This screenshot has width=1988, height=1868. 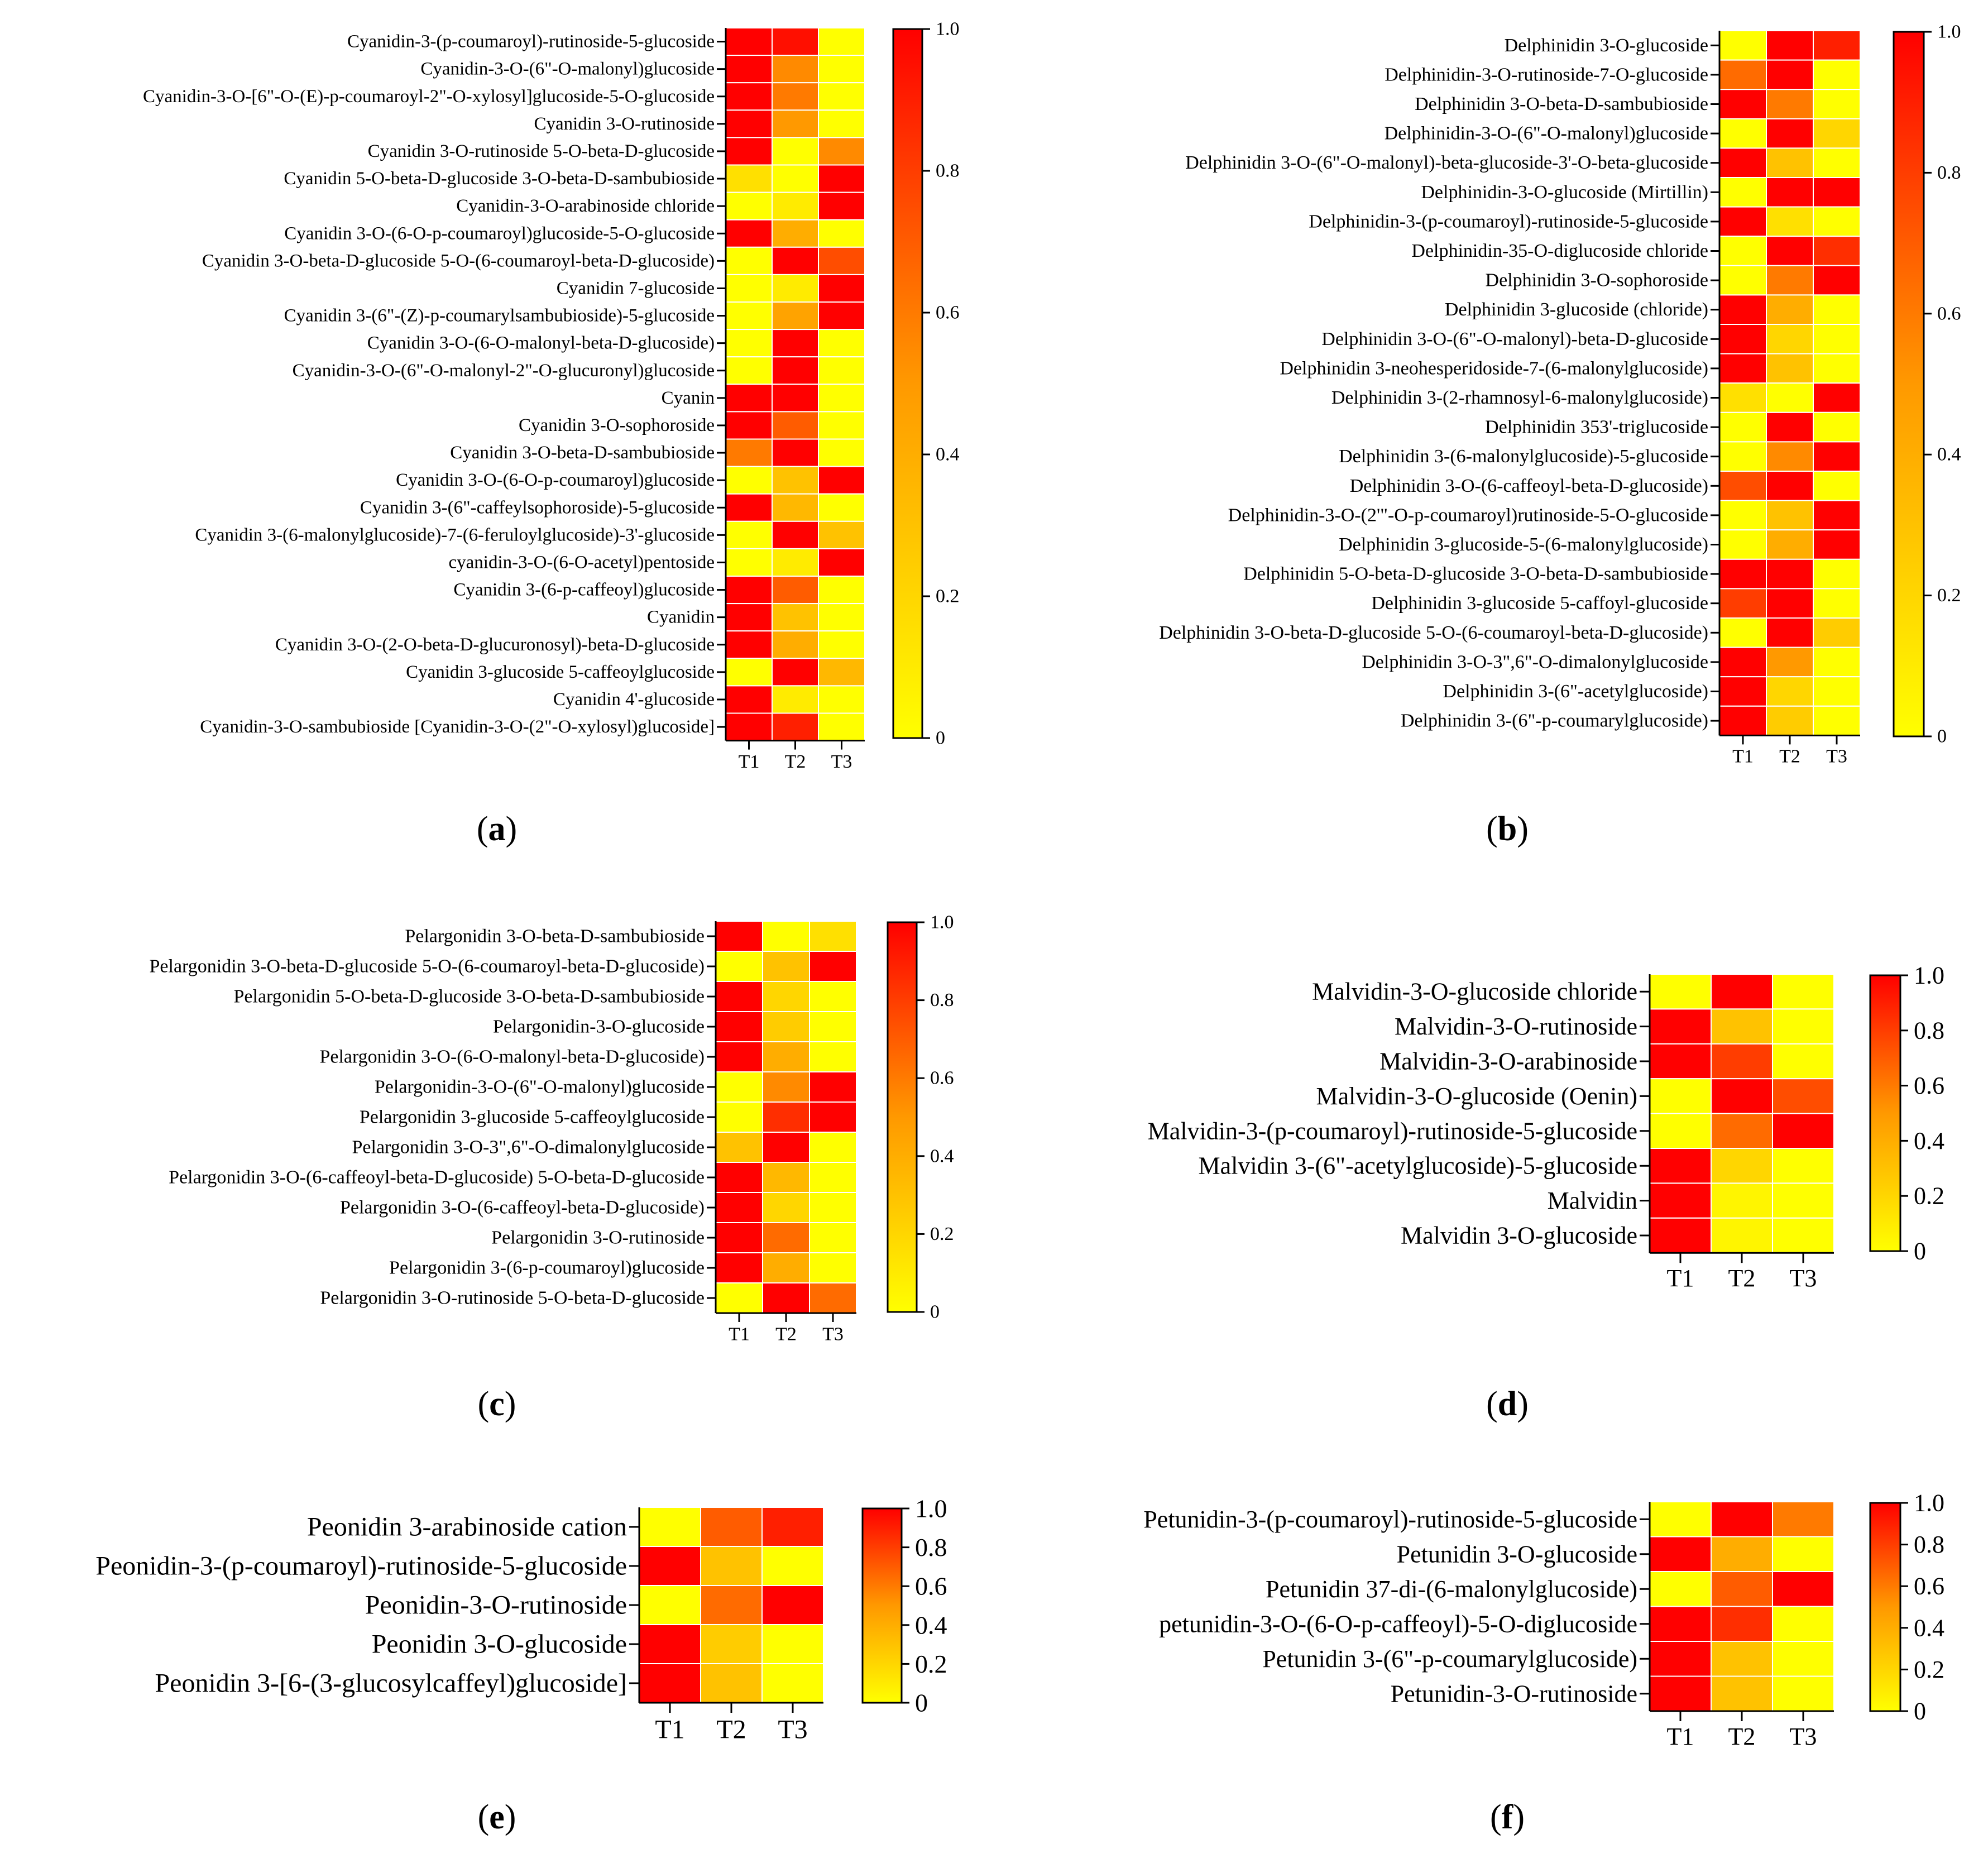 I want to click on row-label: Peonidin-3-O-rutinoside, so click(x=496, y=1605).